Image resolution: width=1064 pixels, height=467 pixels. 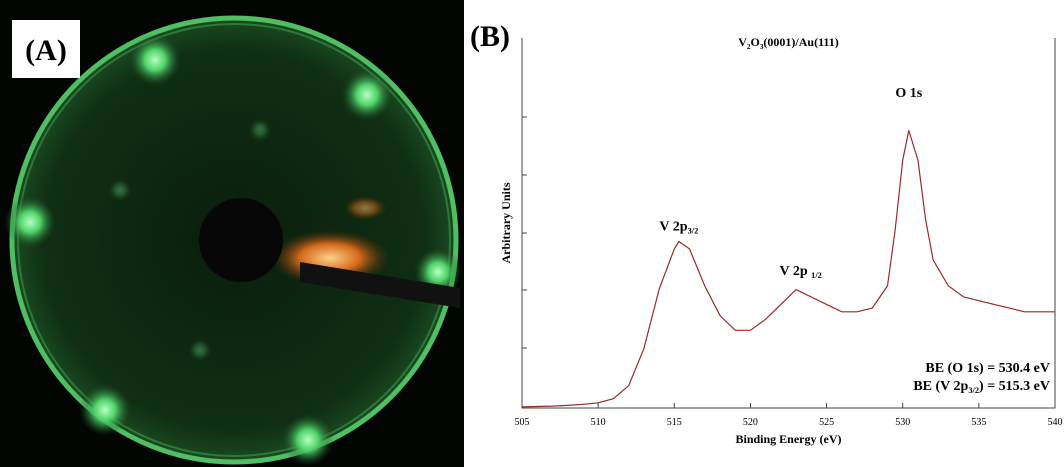 What do you see at coordinates (46, 50) in the screenshot?
I see `panel-label: (A)` at bounding box center [46, 50].